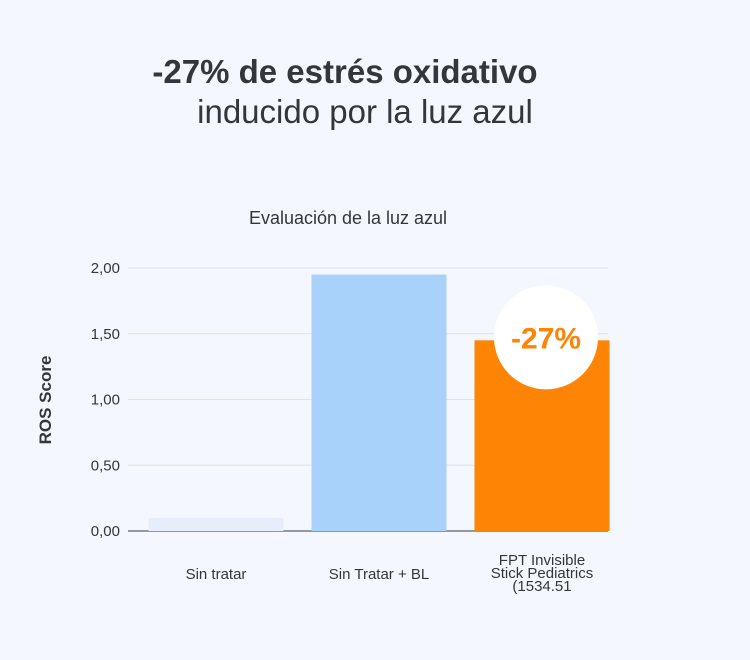 This screenshot has height=660, width=750. I want to click on headline-line-1: -27% de estrés oxidativo, so click(345, 71).